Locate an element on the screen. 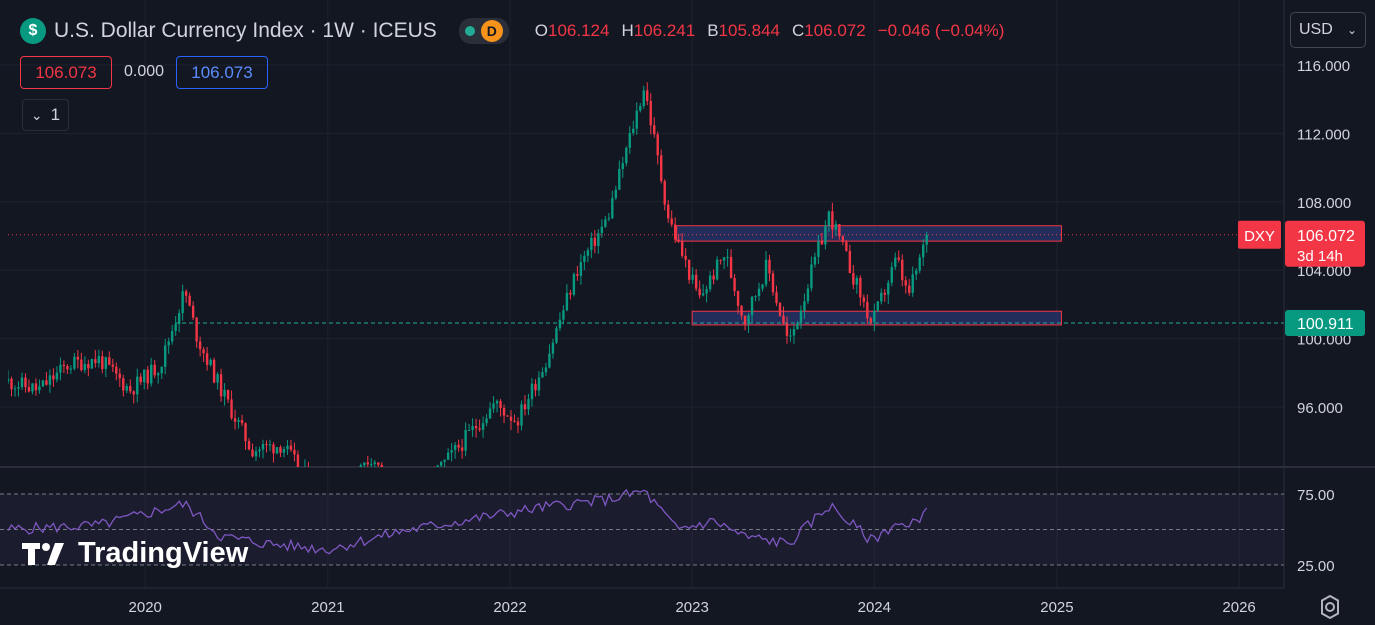  tradingview-watermark: TradingView is located at coordinates (135, 553).